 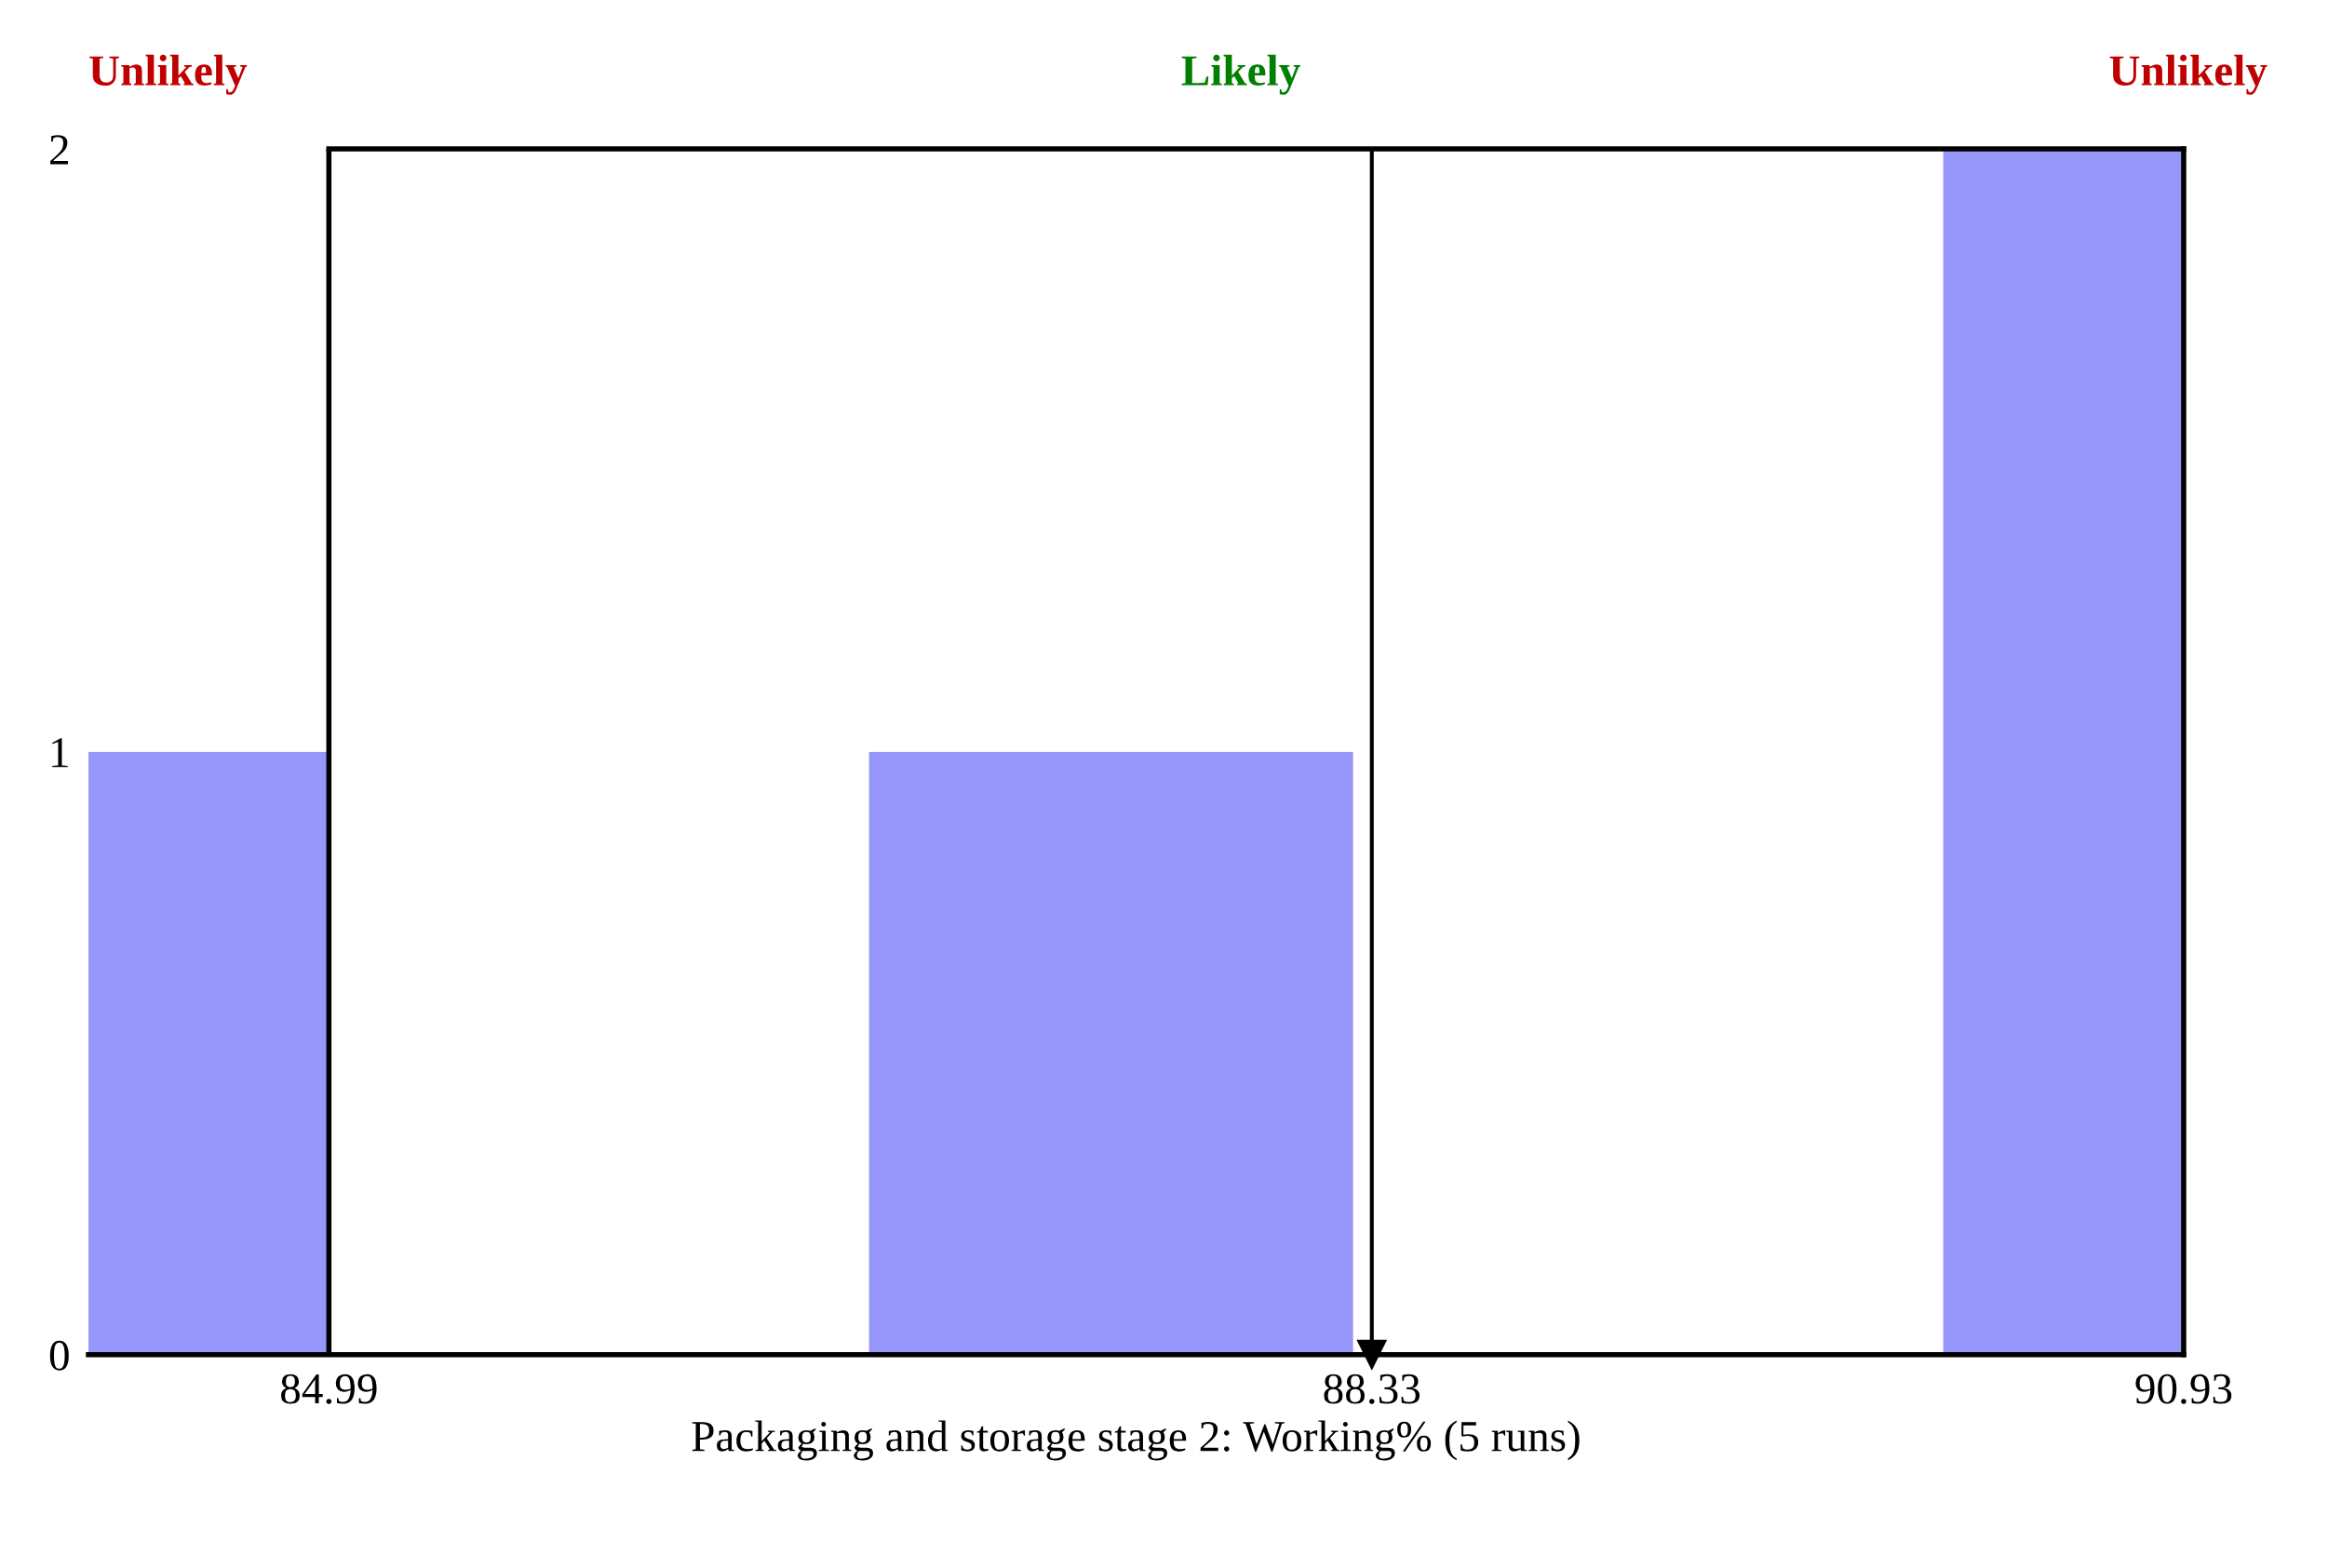 What do you see at coordinates (2183, 1389) in the screenshot?
I see `x-tick-label: 90.93` at bounding box center [2183, 1389].